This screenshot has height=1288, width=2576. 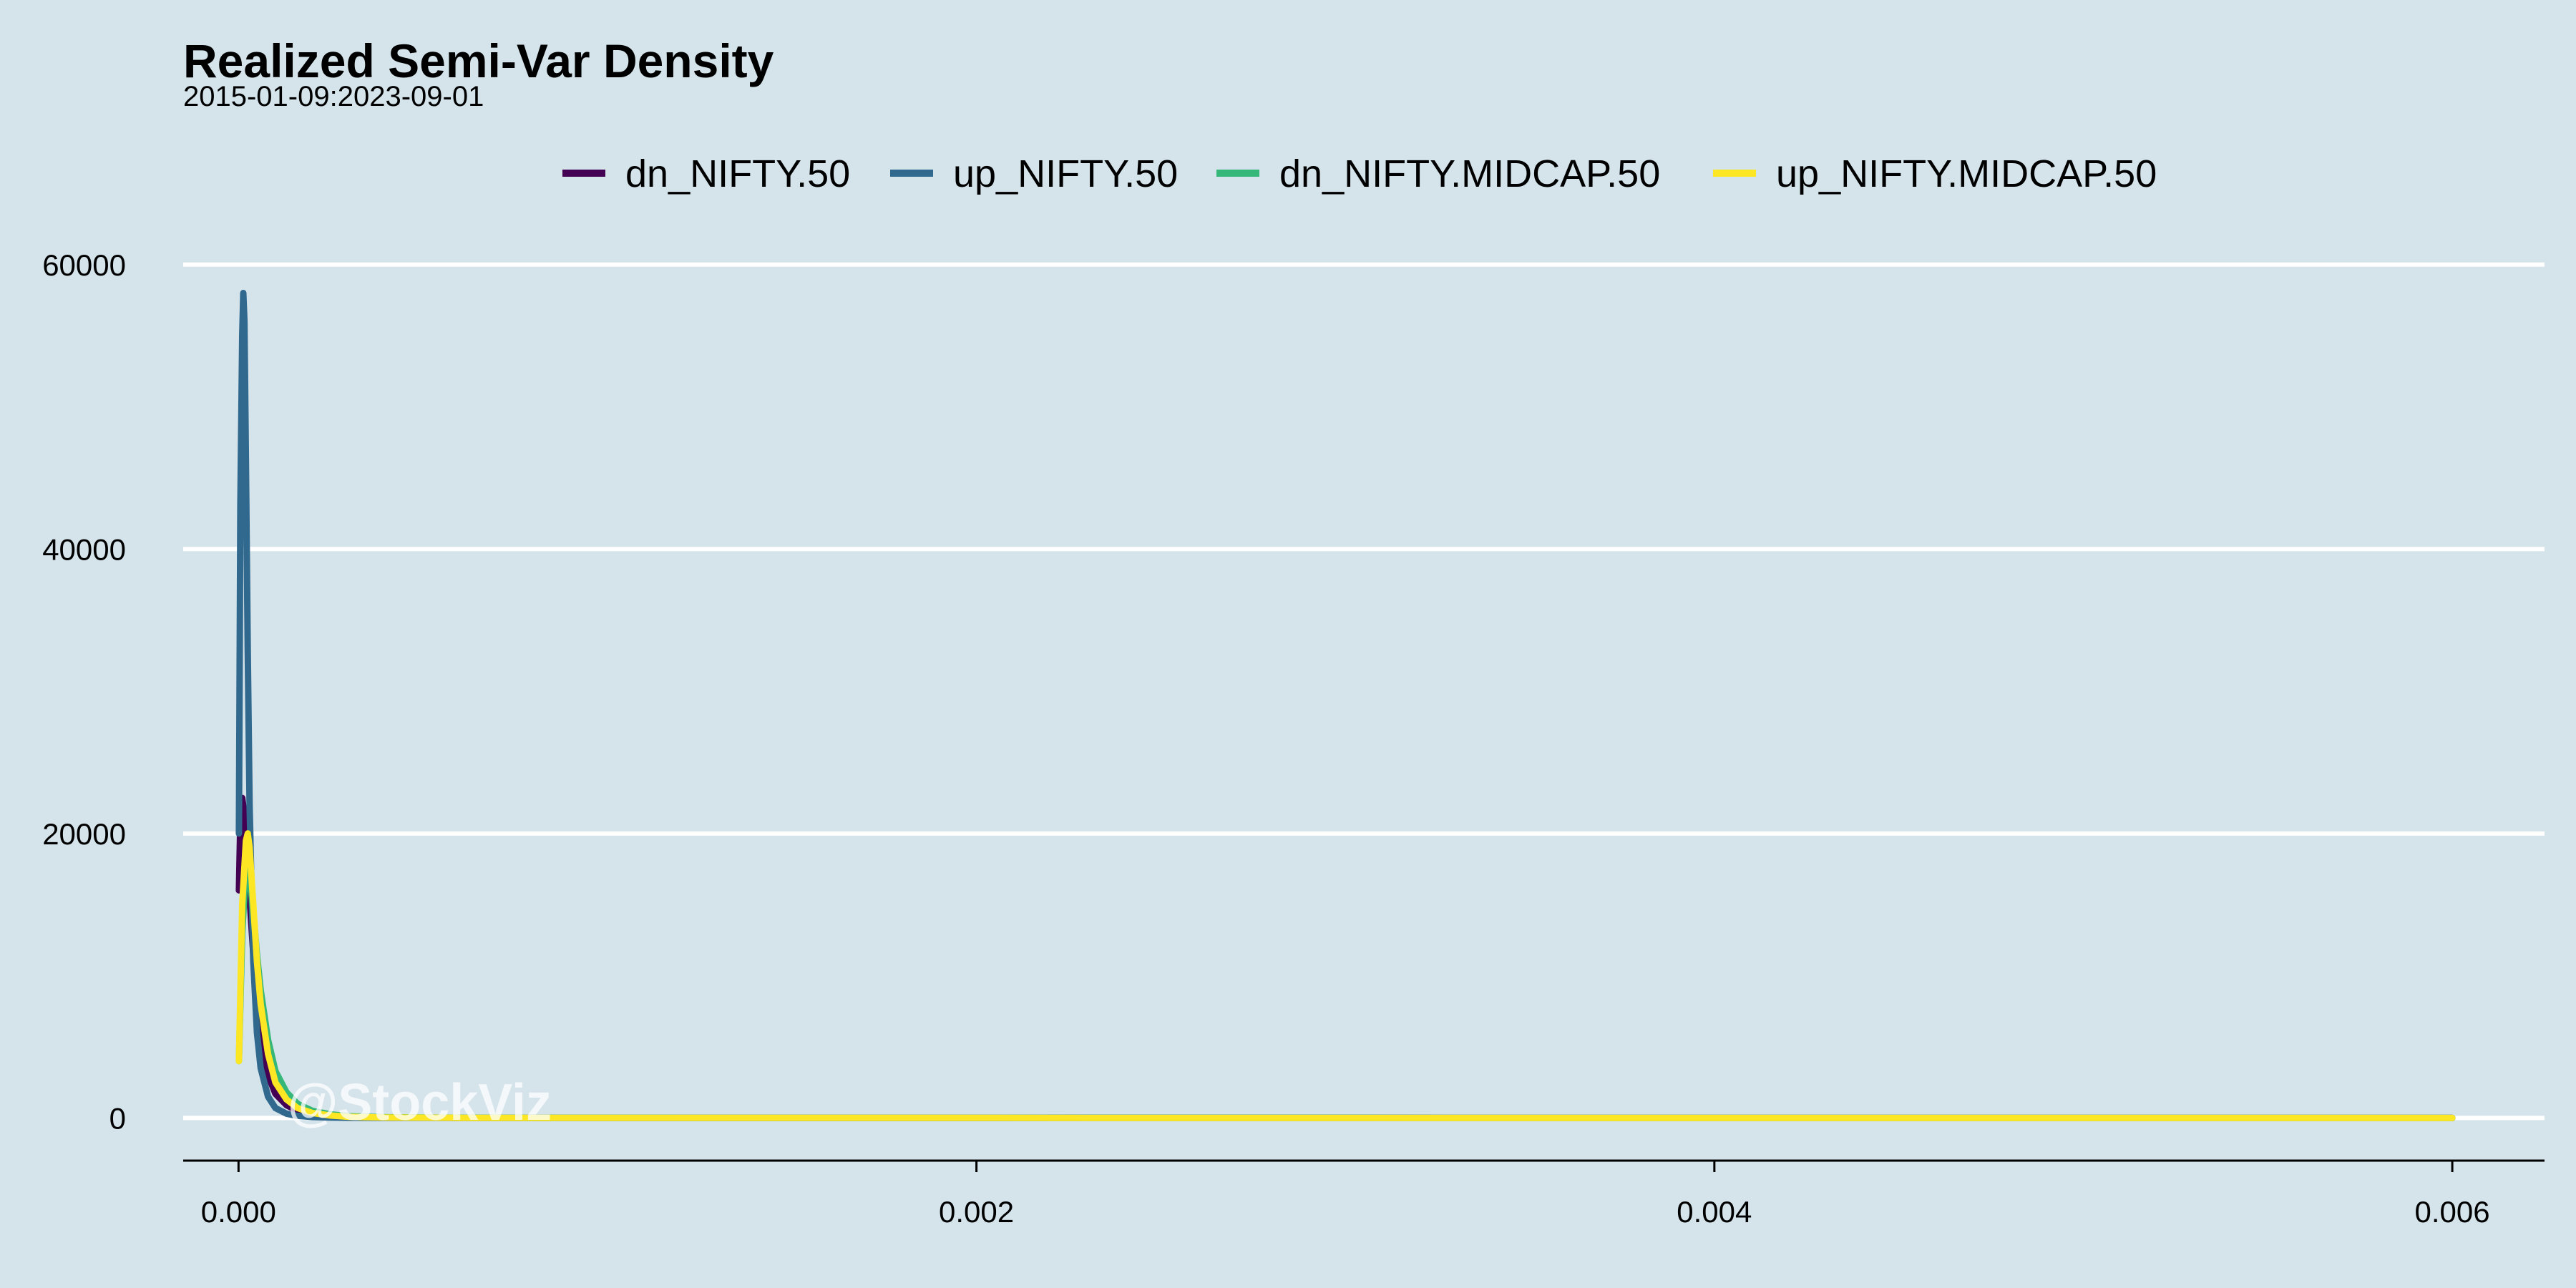 I want to click on y-tick-label: 60000, so click(x=84, y=265).